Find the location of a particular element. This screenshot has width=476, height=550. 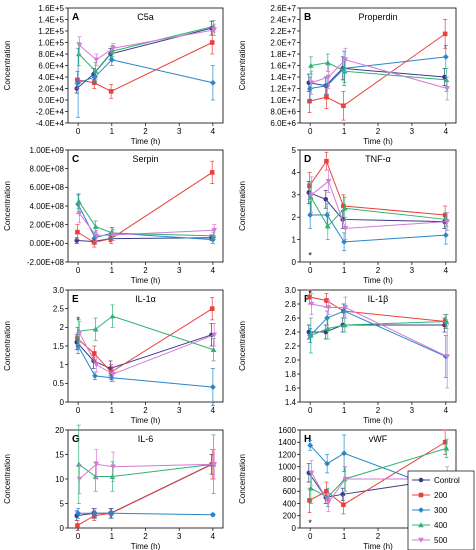

significance-star: * is located at coordinates (310, 294).